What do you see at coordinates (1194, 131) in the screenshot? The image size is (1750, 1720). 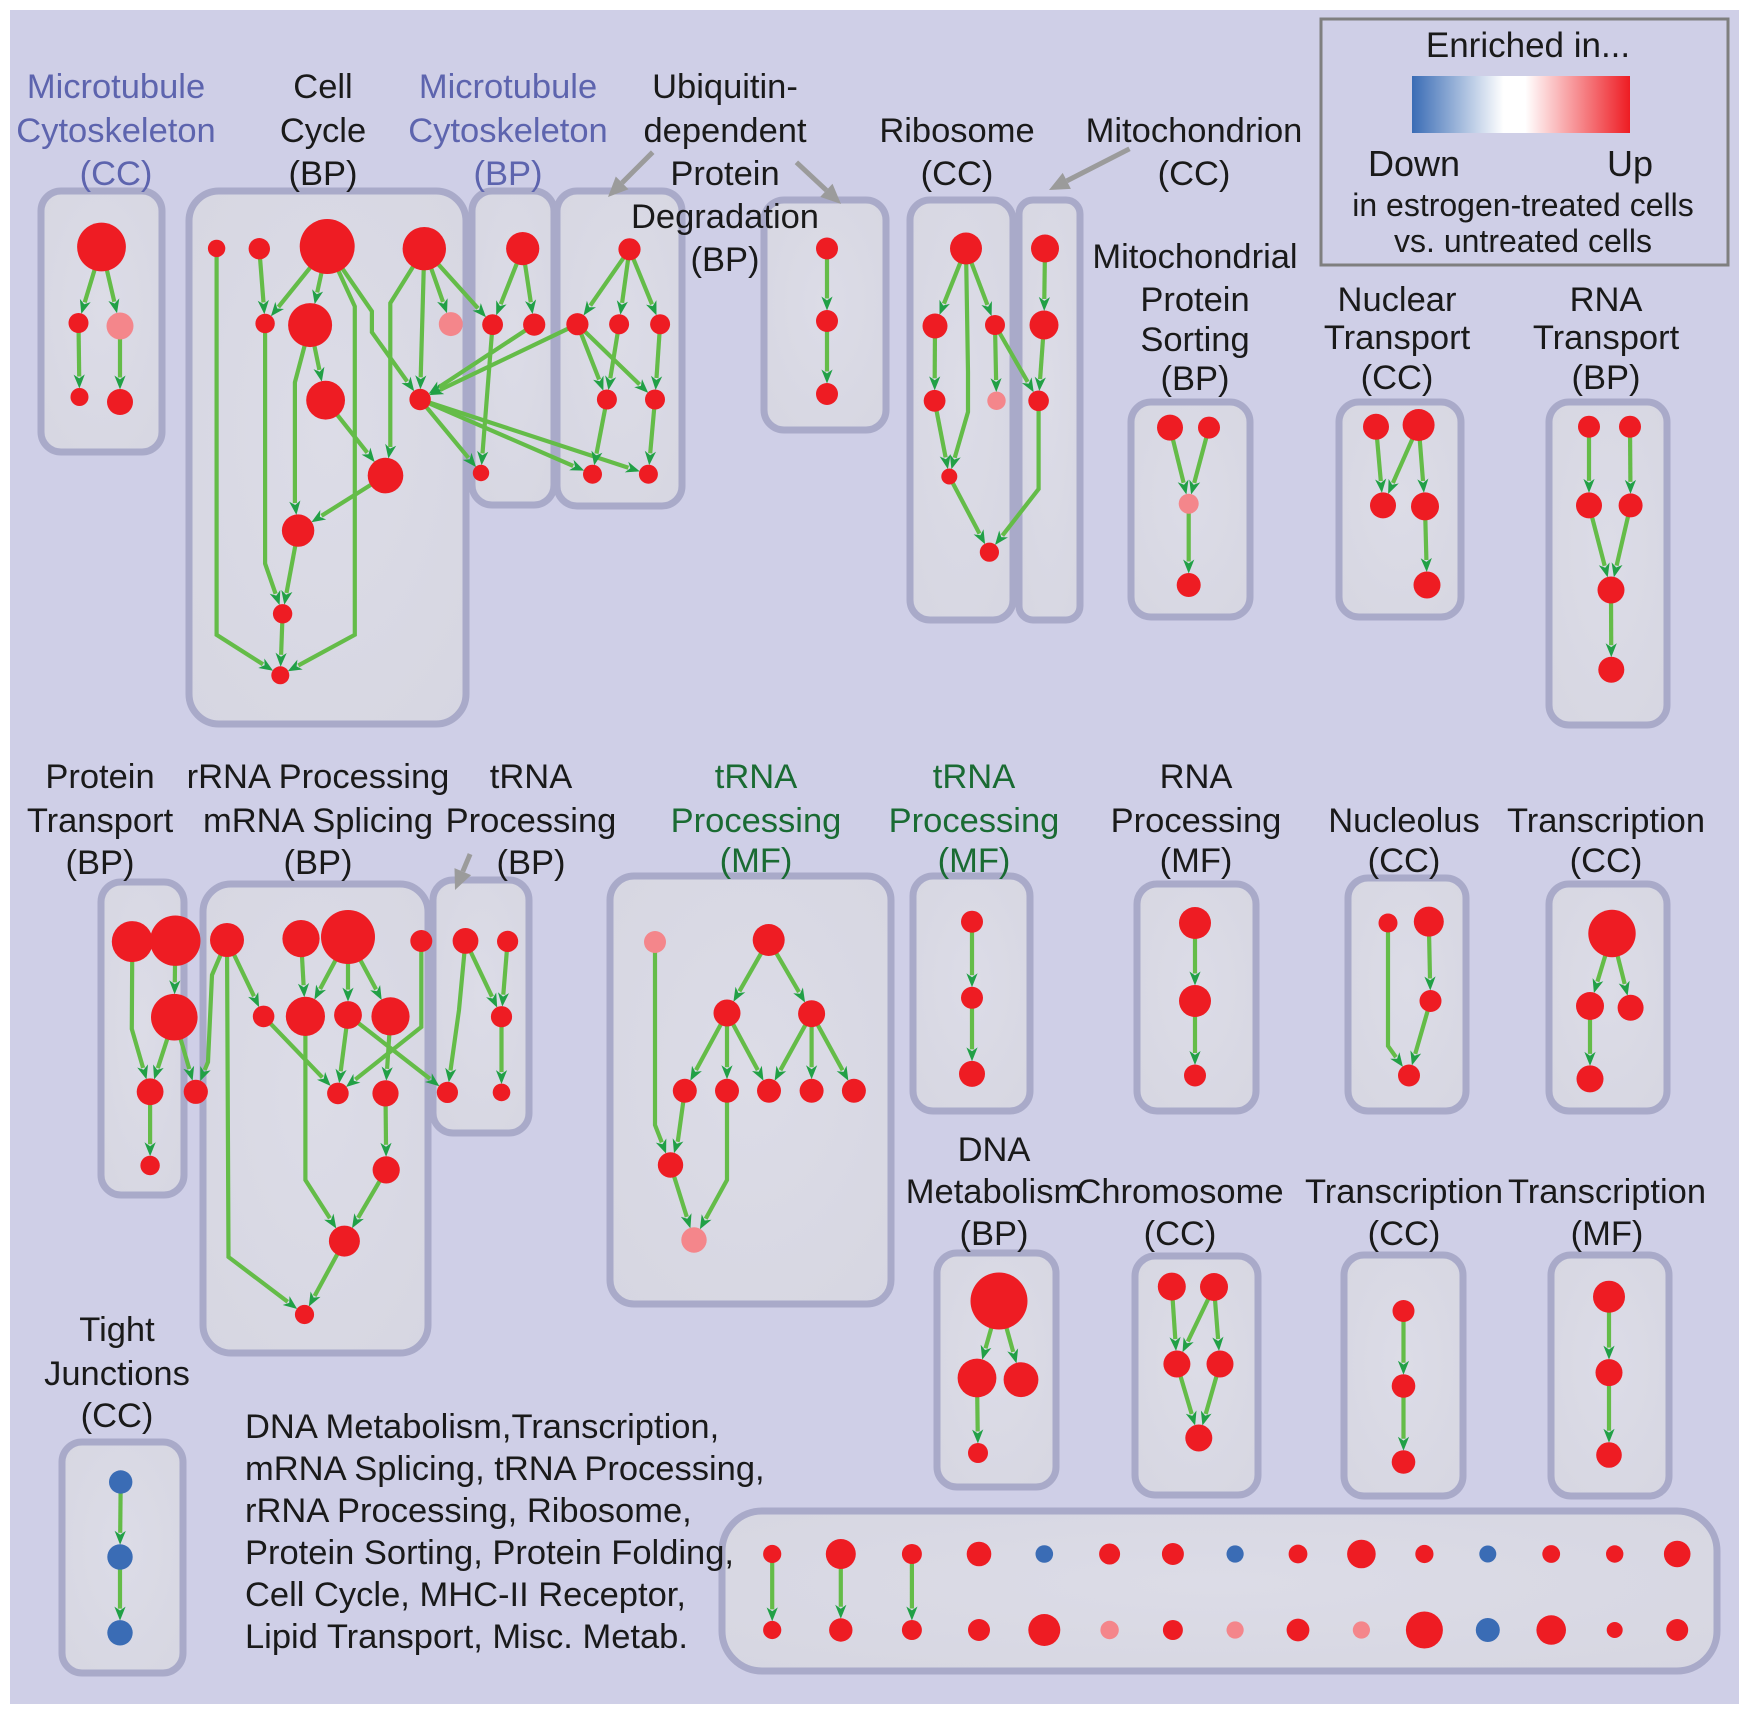 I see `svg-text: Mitochondrion` at bounding box center [1194, 131].